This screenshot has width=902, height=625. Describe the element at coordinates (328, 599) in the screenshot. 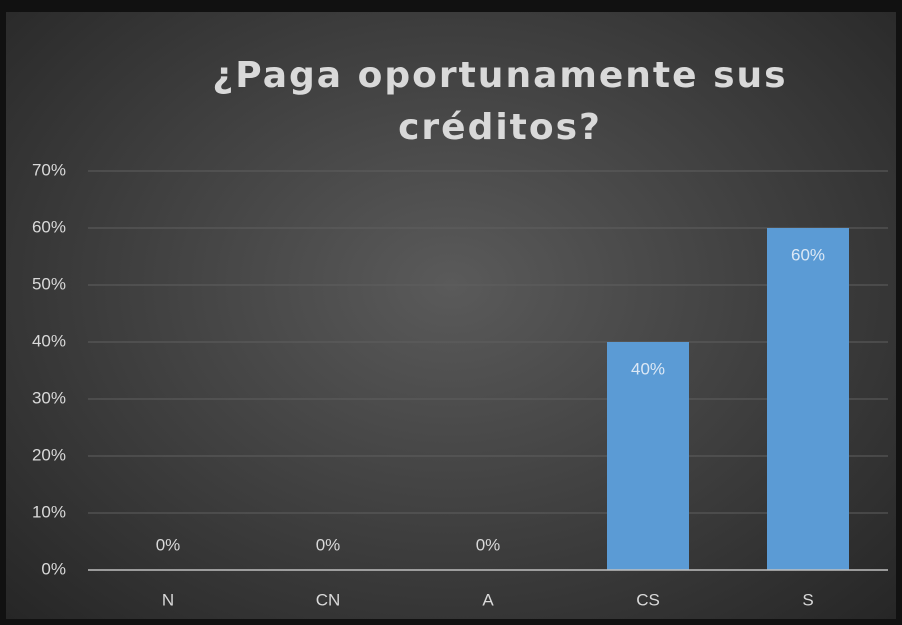

I see `x-tick-label: CN` at that location.